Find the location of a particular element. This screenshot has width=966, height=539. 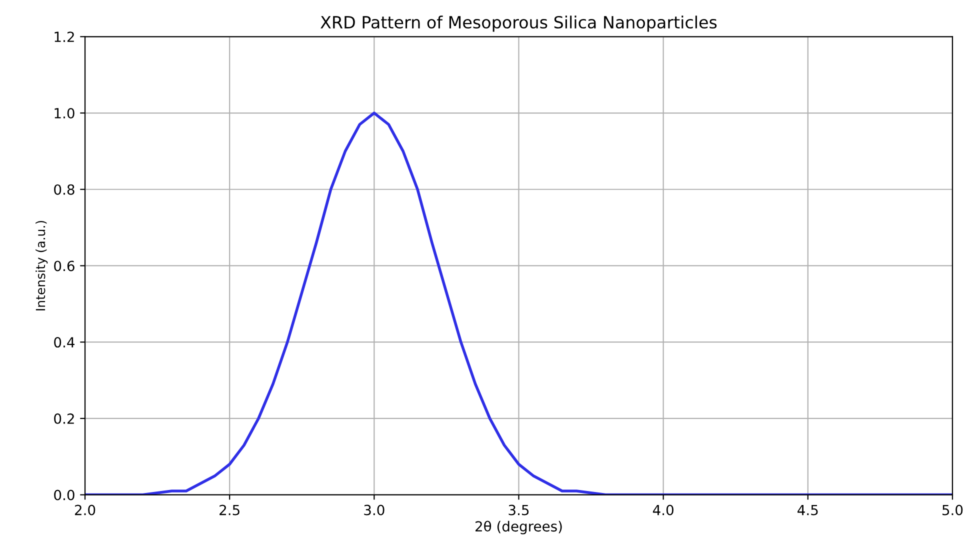

y-tick-label: 0.8 is located at coordinates (64, 189).